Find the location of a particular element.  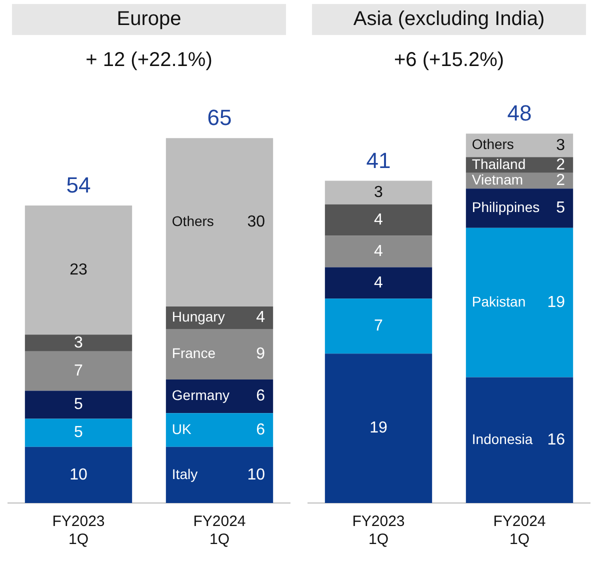

series-label: Germany is located at coordinates (201, 395).